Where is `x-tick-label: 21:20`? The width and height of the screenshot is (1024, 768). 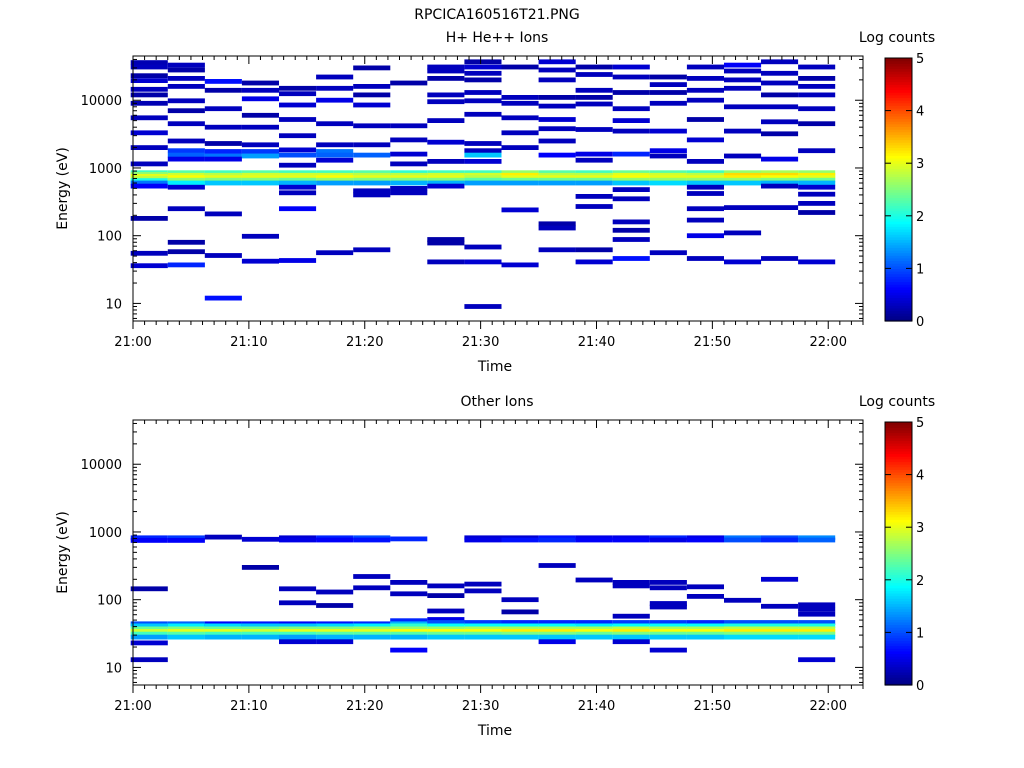 x-tick-label: 21:20 is located at coordinates (364, 342).